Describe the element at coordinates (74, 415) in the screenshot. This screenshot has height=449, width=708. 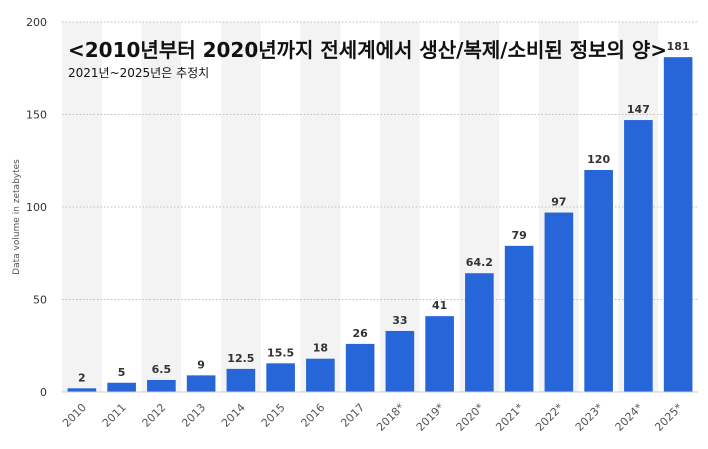
I see `x-tick-label: 2010` at that location.